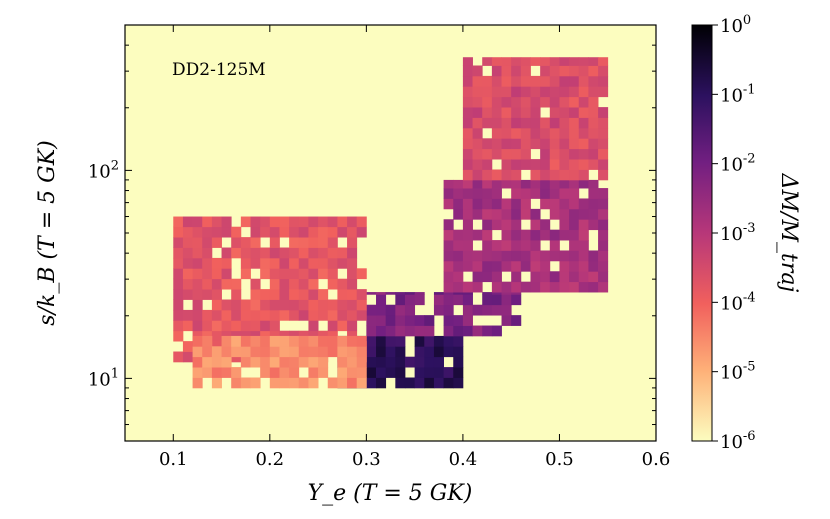  Describe the element at coordinates (463, 459) in the screenshot. I see `x-tick-label: 0.4` at that location.